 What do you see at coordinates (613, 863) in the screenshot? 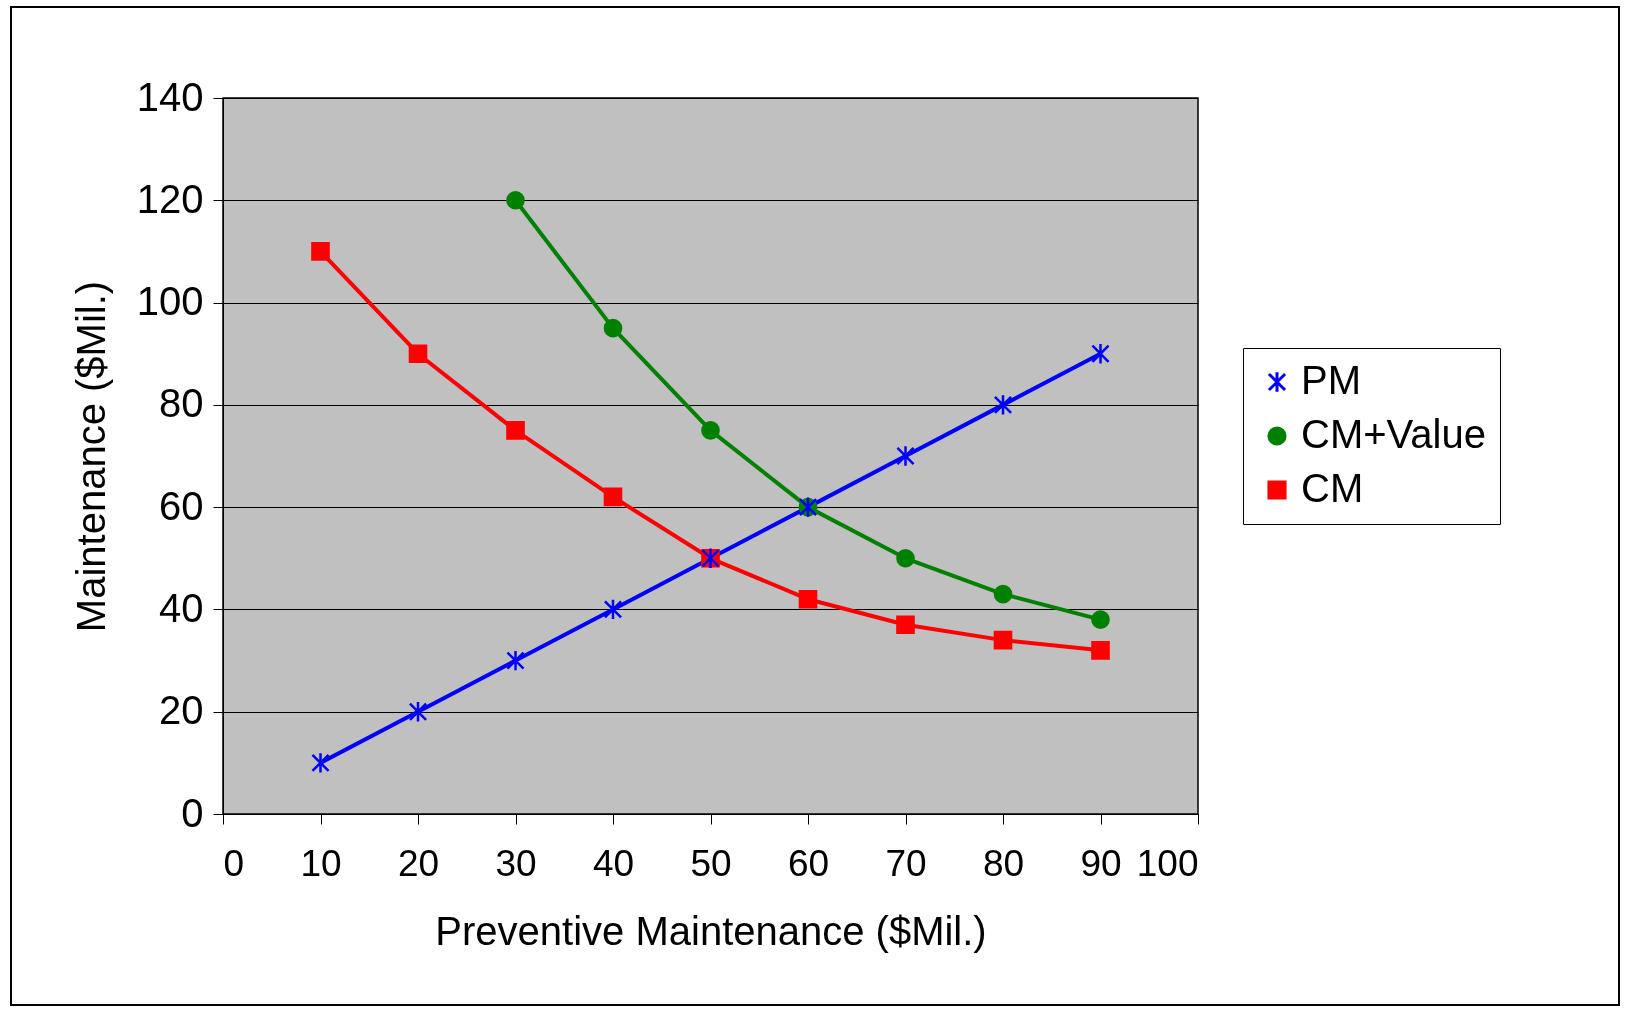
I see `x-tick-label: 40` at bounding box center [613, 863].